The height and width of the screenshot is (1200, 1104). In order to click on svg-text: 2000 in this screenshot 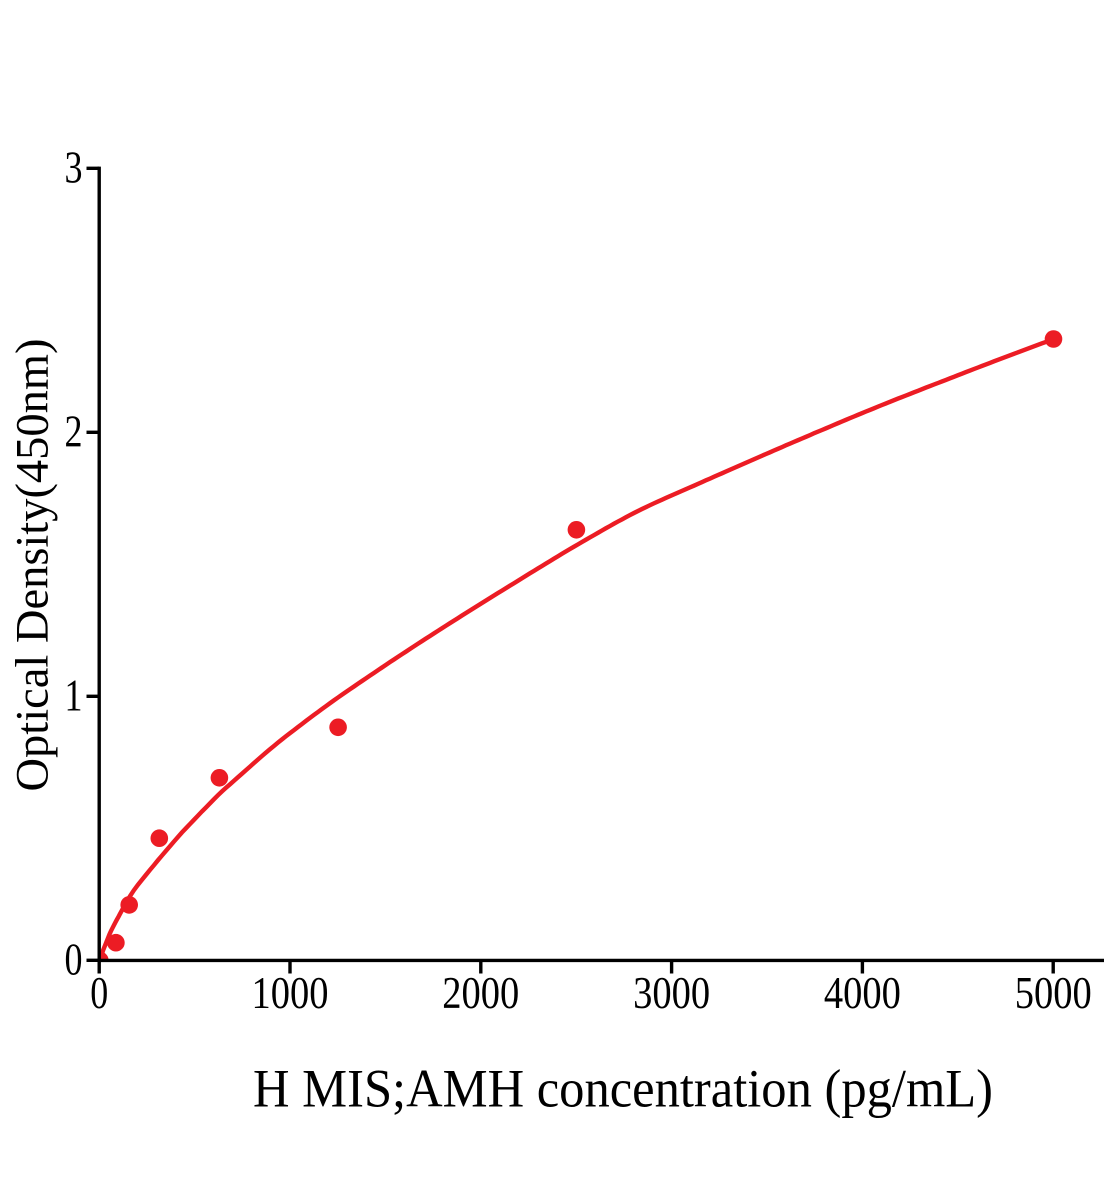, I will do `click(480, 993)`.